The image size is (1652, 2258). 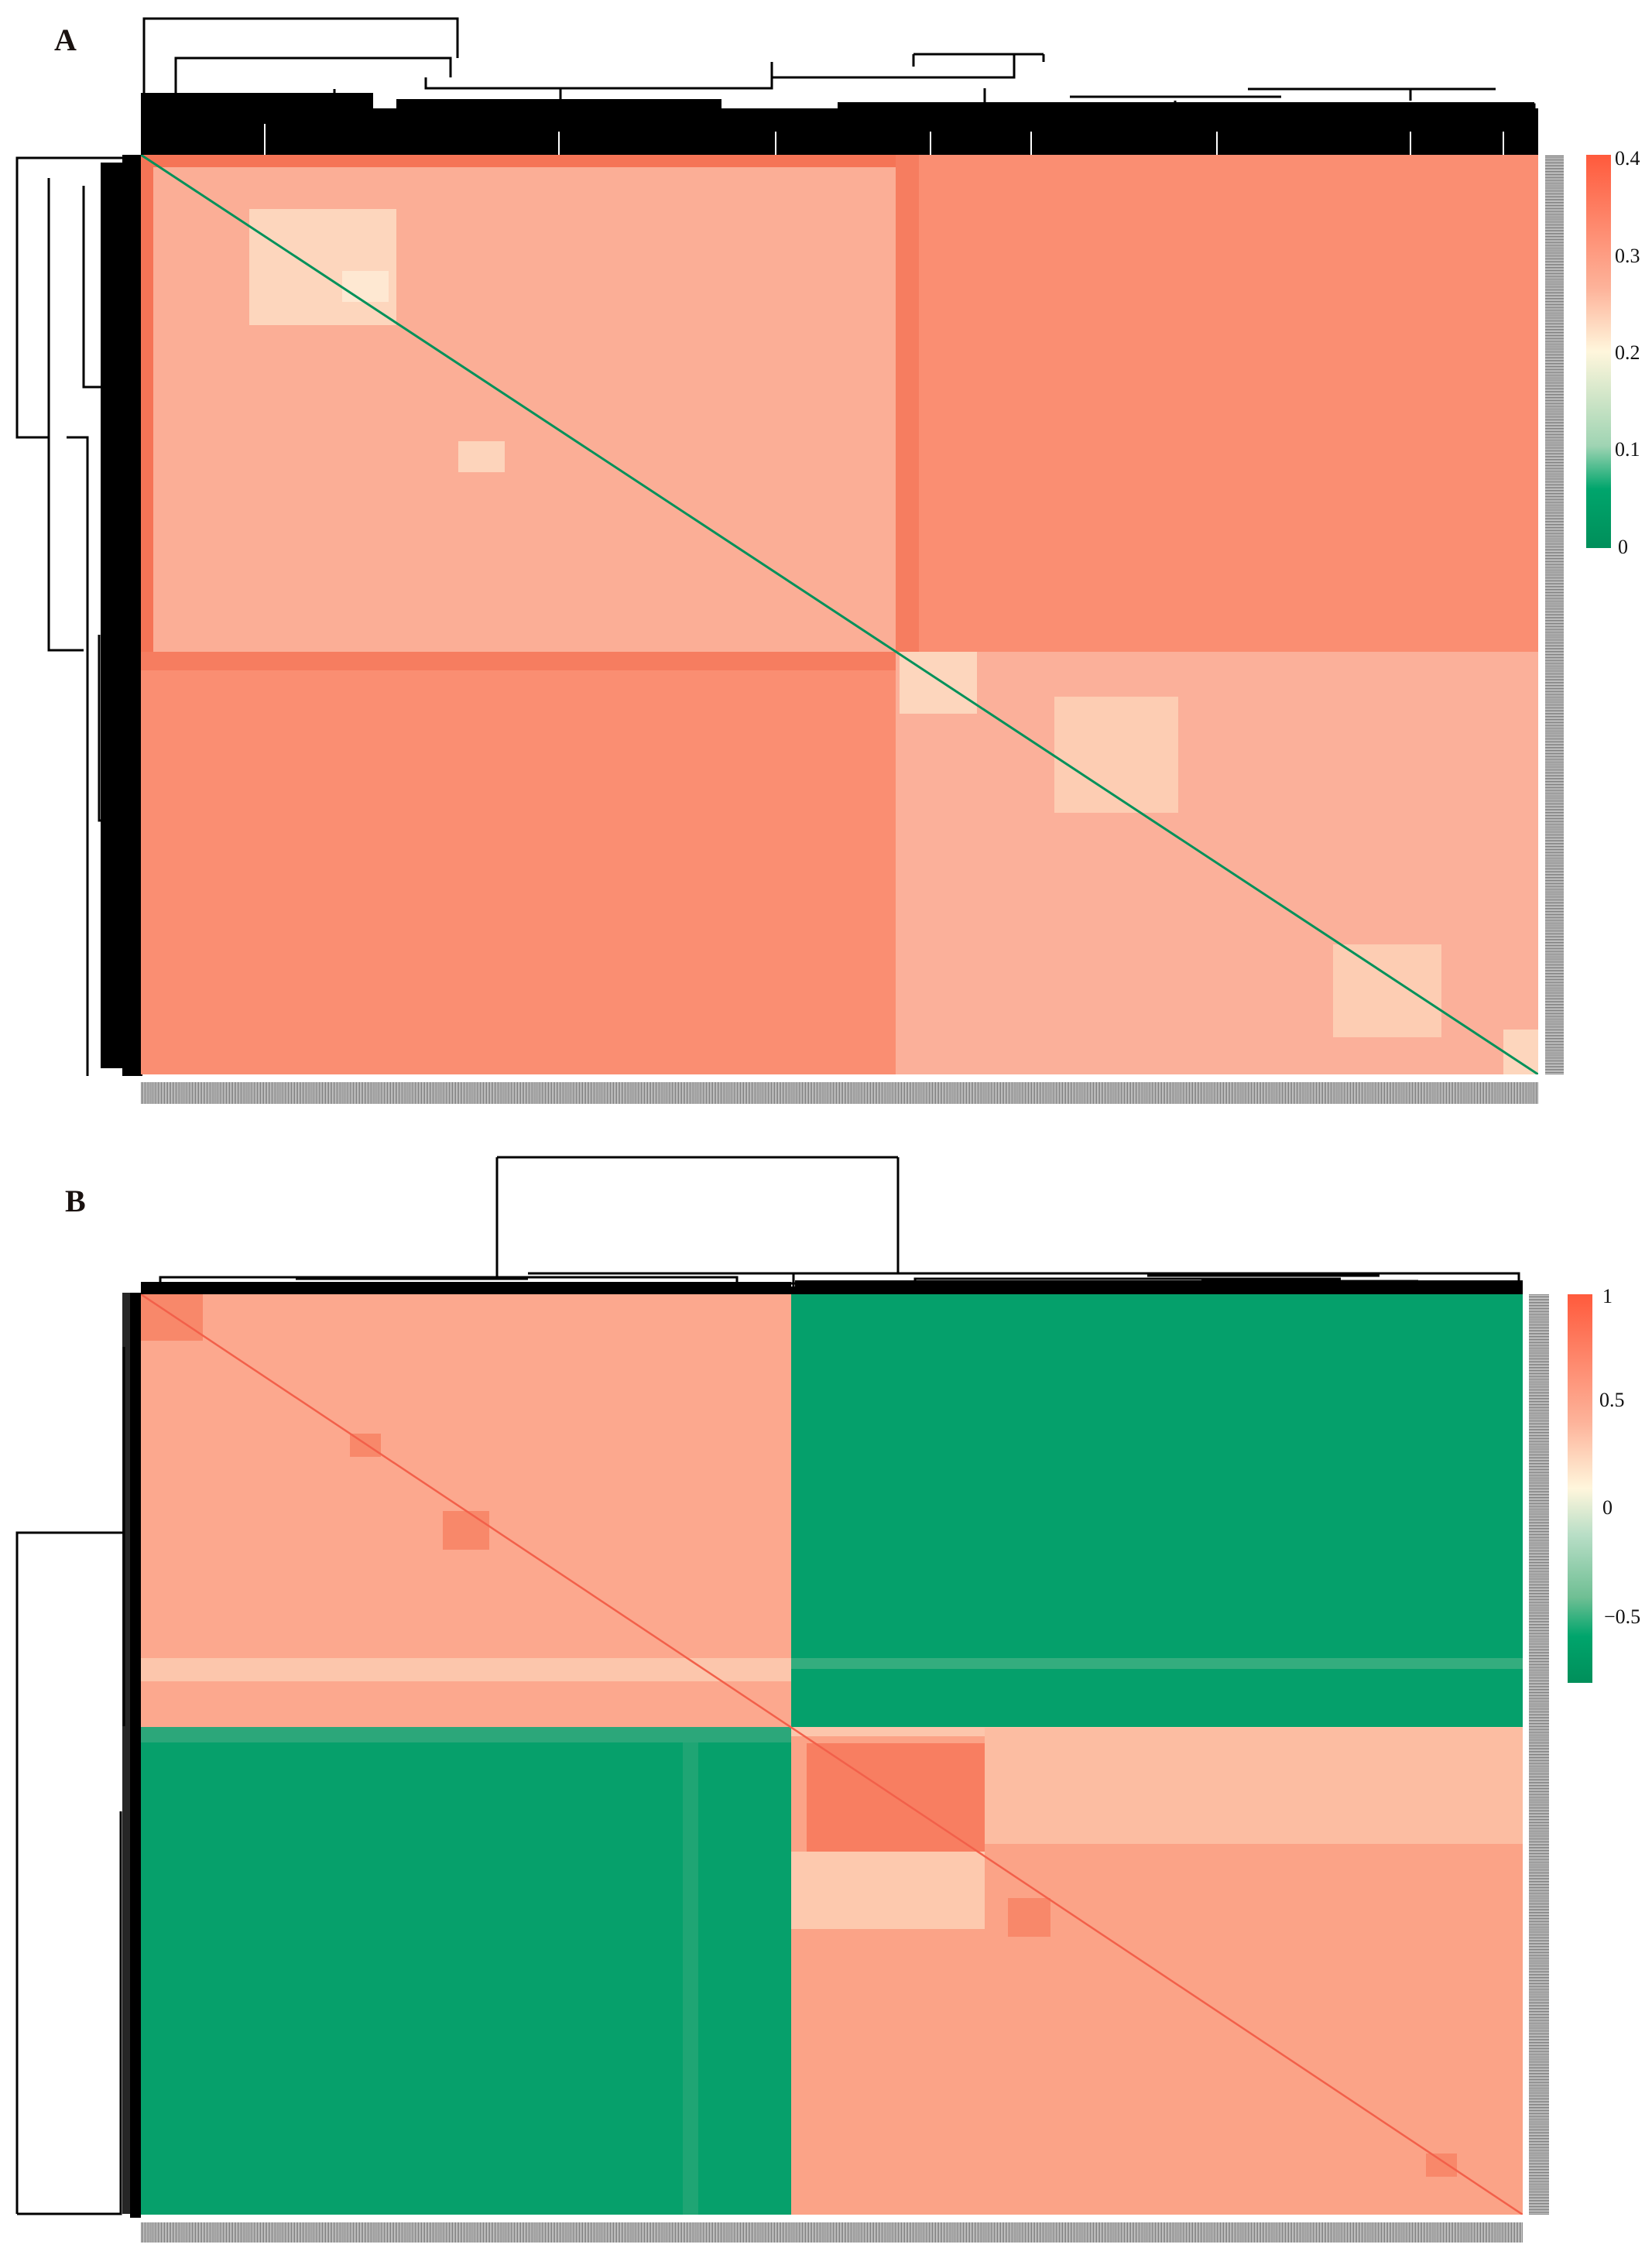 What do you see at coordinates (1628, 158) in the screenshot?
I see `panel-a-colorbar-tick: 0.4` at bounding box center [1628, 158].